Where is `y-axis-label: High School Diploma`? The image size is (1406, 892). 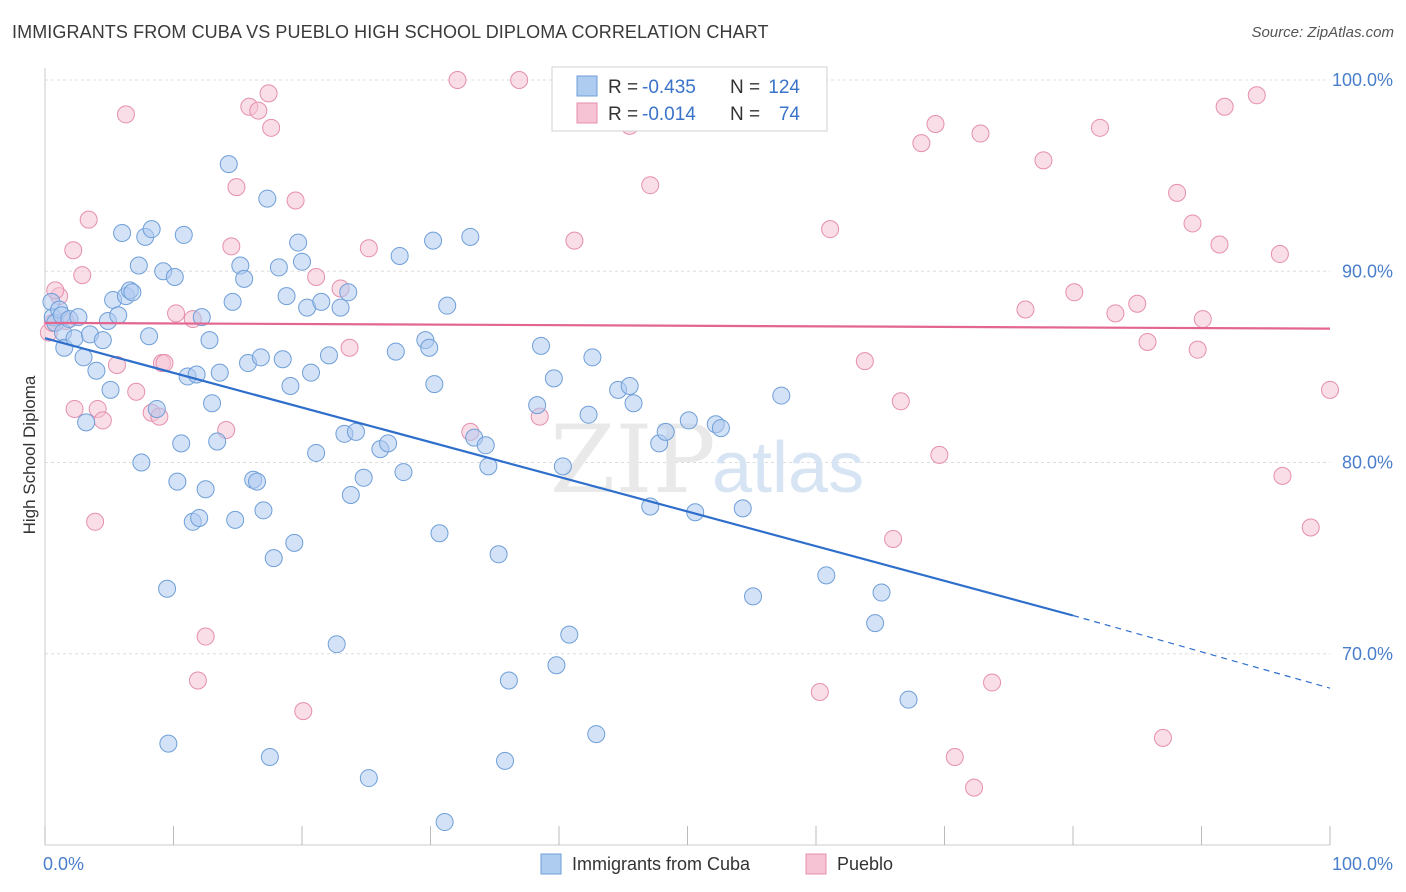
y-axis-label: High School Diploma is located at coordinates (29, 454).